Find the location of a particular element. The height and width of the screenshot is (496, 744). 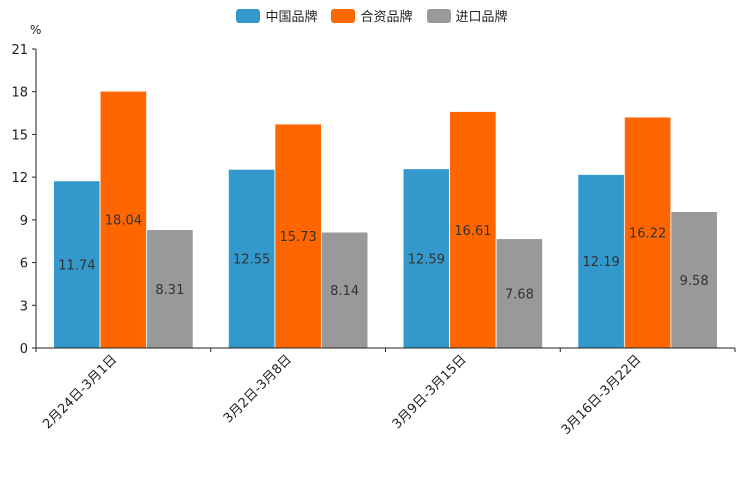

legend-item-imported-brand: 进口品牌 is located at coordinates (467, 15).